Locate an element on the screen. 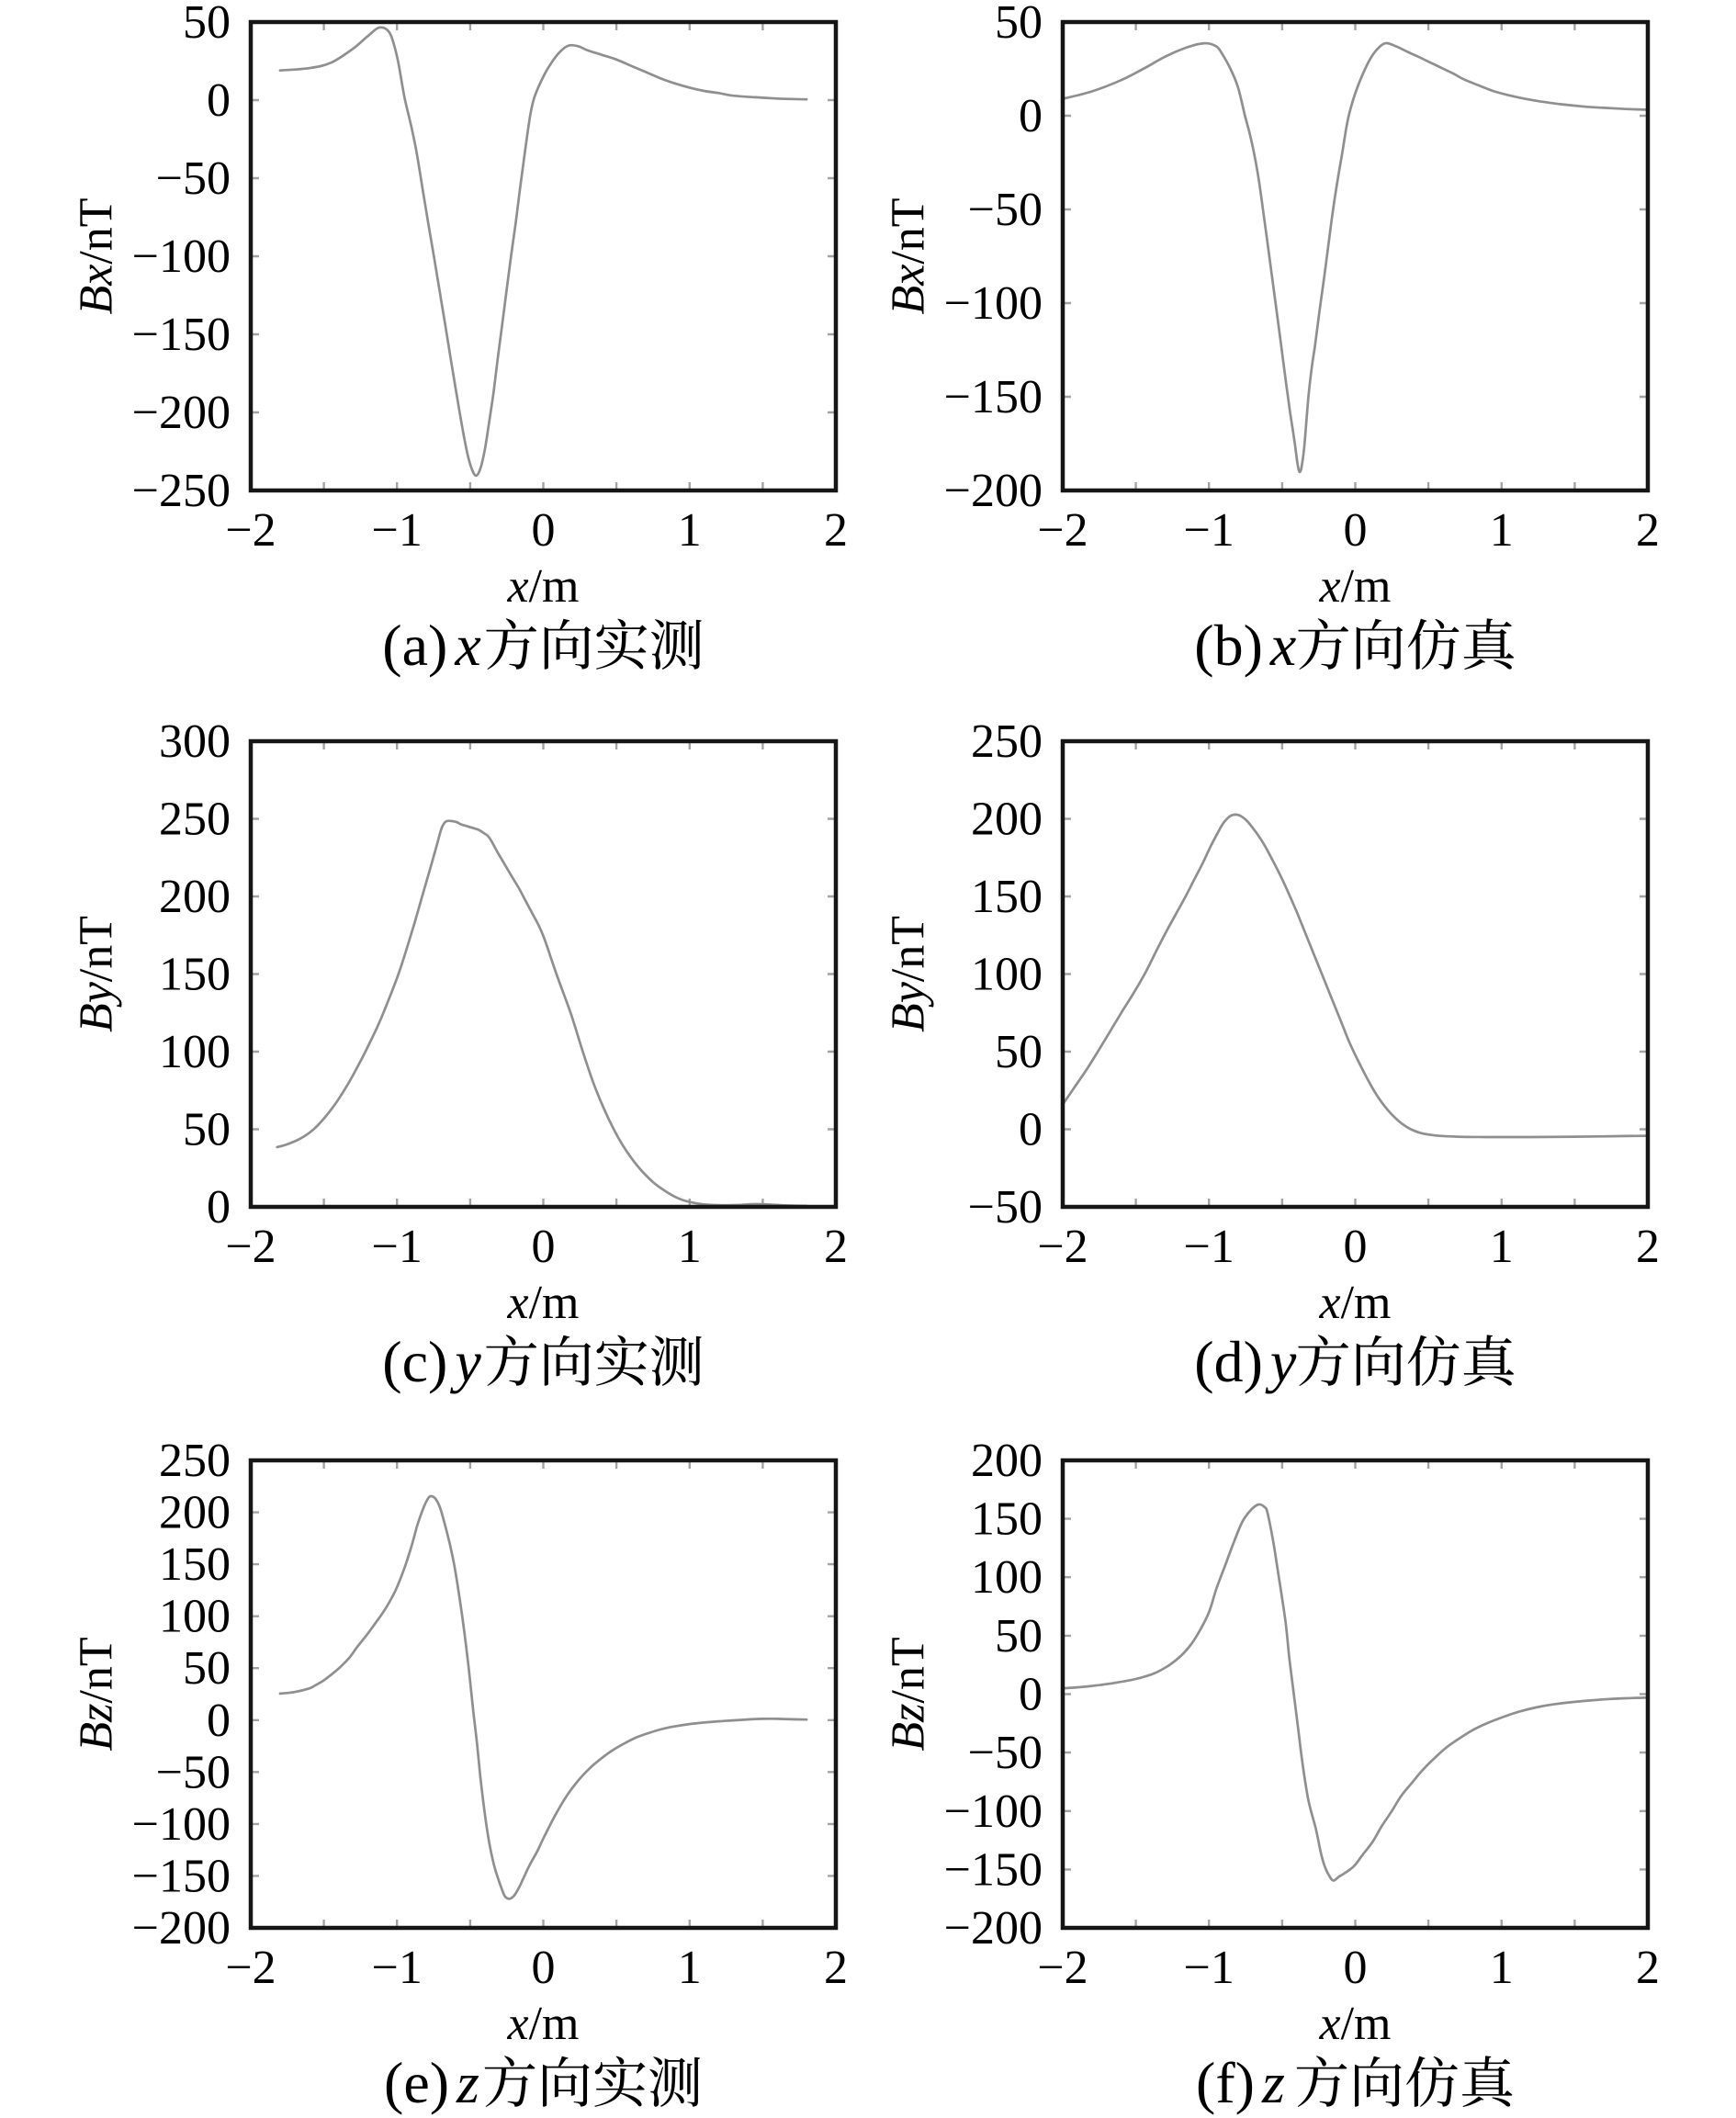 The height and width of the screenshot is (2118, 1736). svg-text:(b)x: (b) x is located at coordinates (1245, 646).